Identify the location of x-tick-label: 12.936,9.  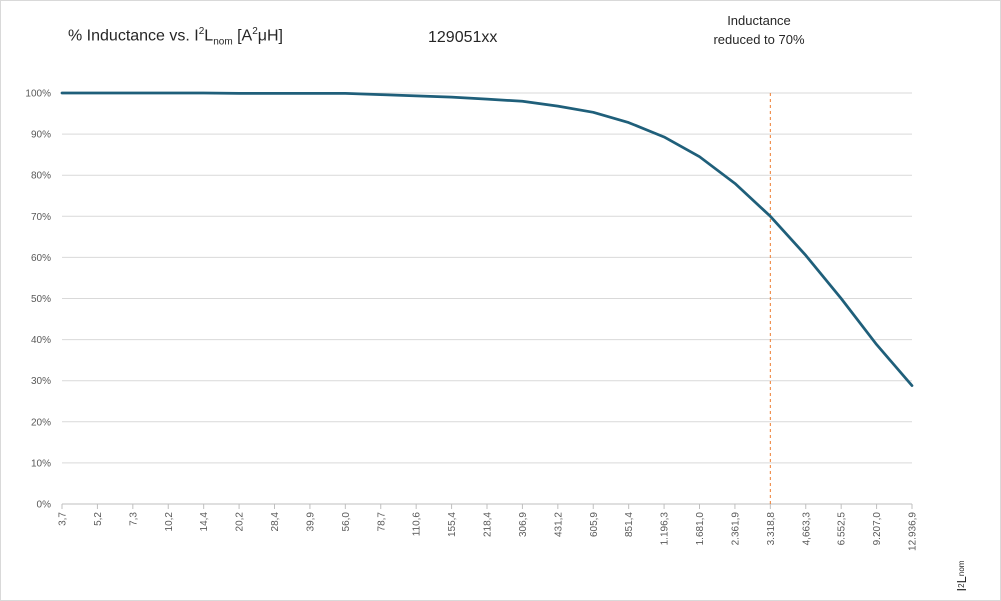
(913, 531).